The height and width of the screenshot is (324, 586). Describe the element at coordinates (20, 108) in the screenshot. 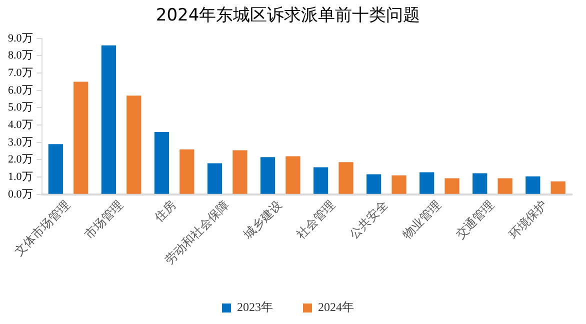

I see `y-tick-label: 5.0万` at that location.